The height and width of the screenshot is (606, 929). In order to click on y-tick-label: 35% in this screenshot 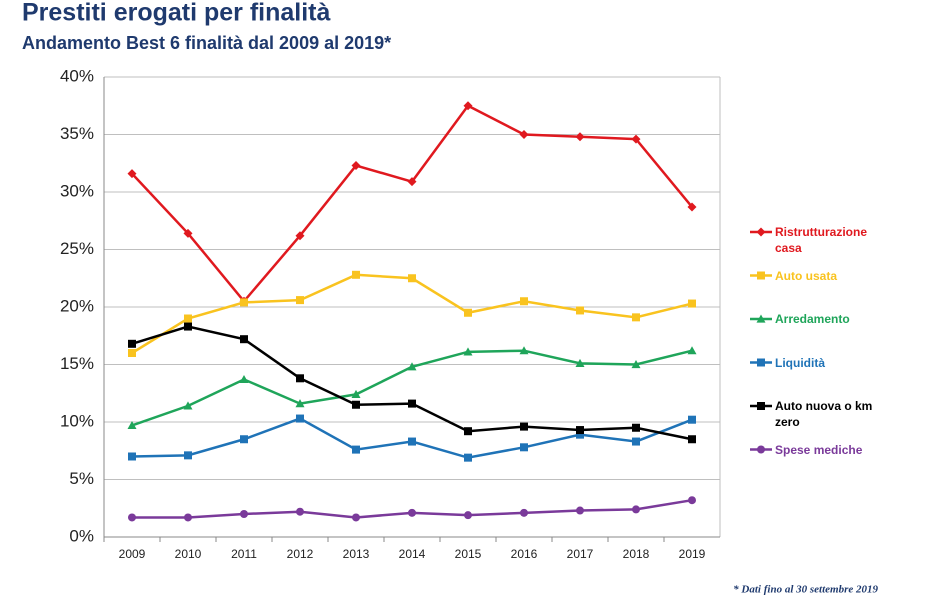, I will do `click(77, 133)`.